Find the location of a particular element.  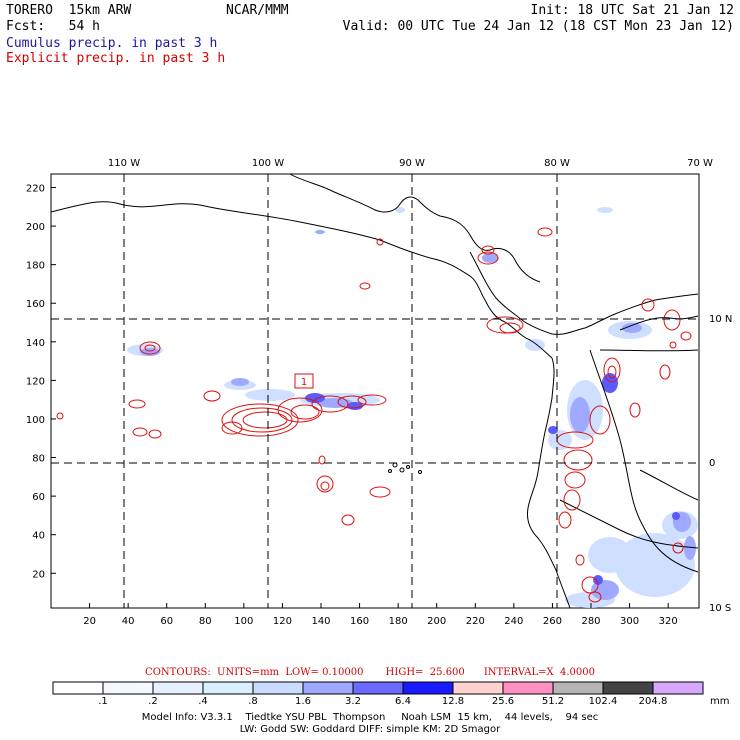

color-bar-level-label: 25.6 is located at coordinates (503, 701).